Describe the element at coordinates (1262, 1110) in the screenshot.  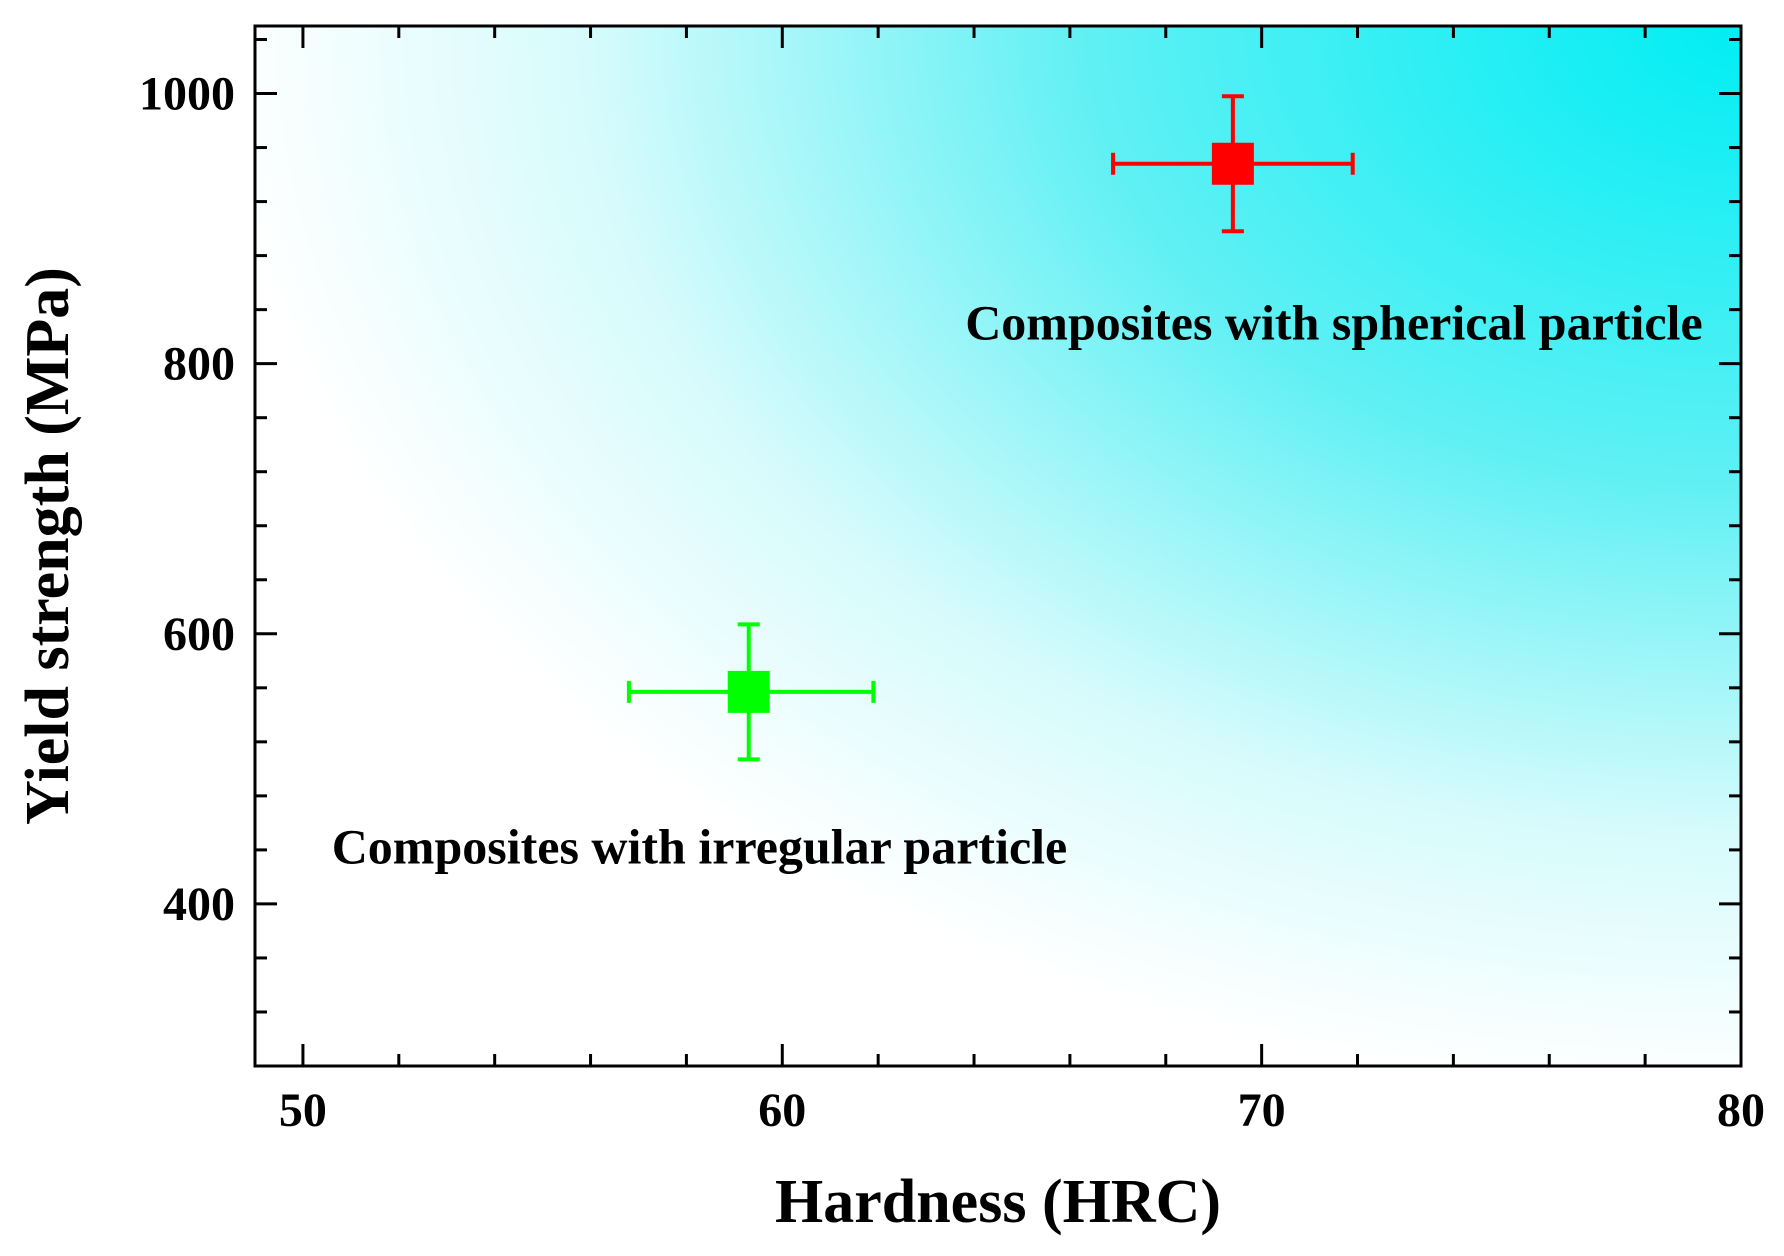
I see `x-tick-label: 70` at that location.